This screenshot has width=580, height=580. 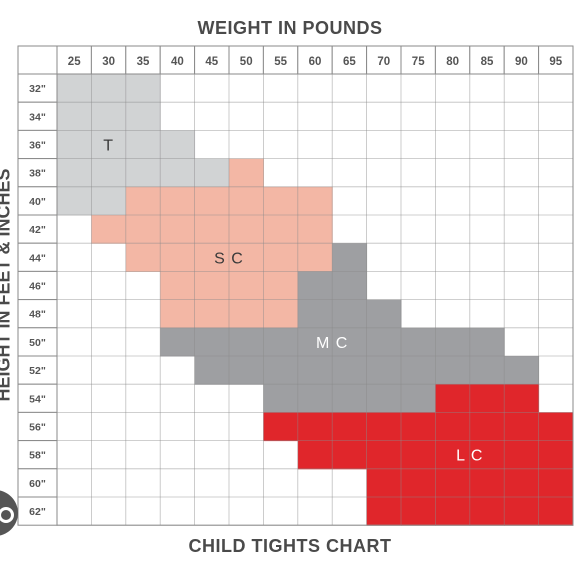 What do you see at coordinates (37, 89) in the screenshot?
I see `y-tick-label: 32"` at bounding box center [37, 89].